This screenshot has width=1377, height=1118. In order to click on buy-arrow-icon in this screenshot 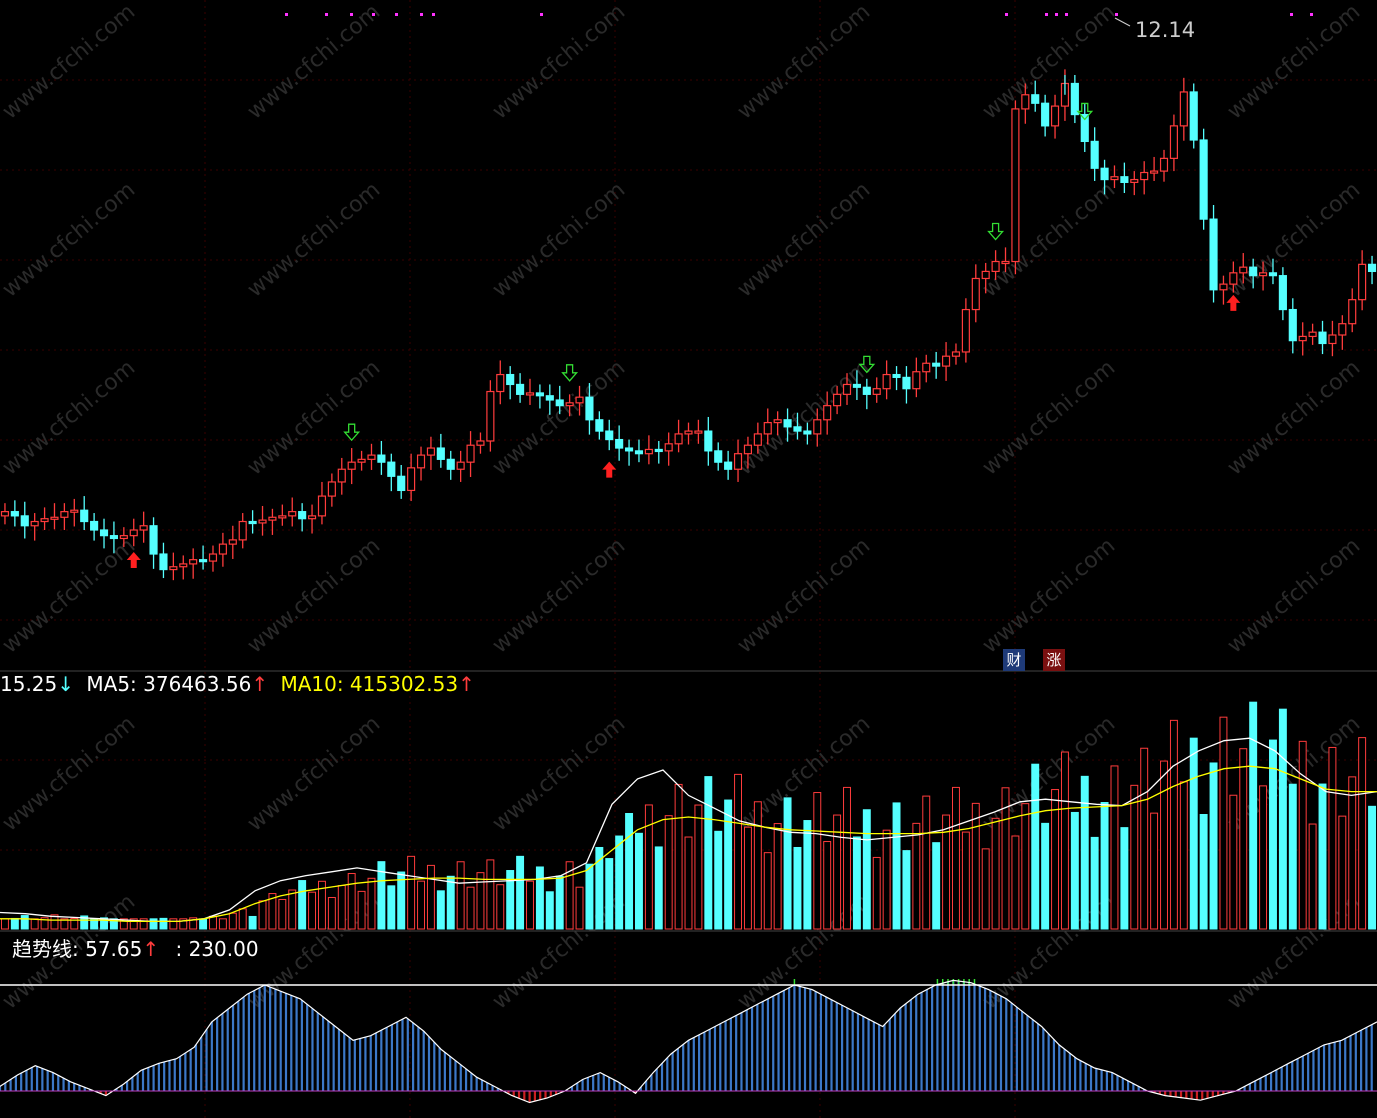, I will do `click(133, 560)`.